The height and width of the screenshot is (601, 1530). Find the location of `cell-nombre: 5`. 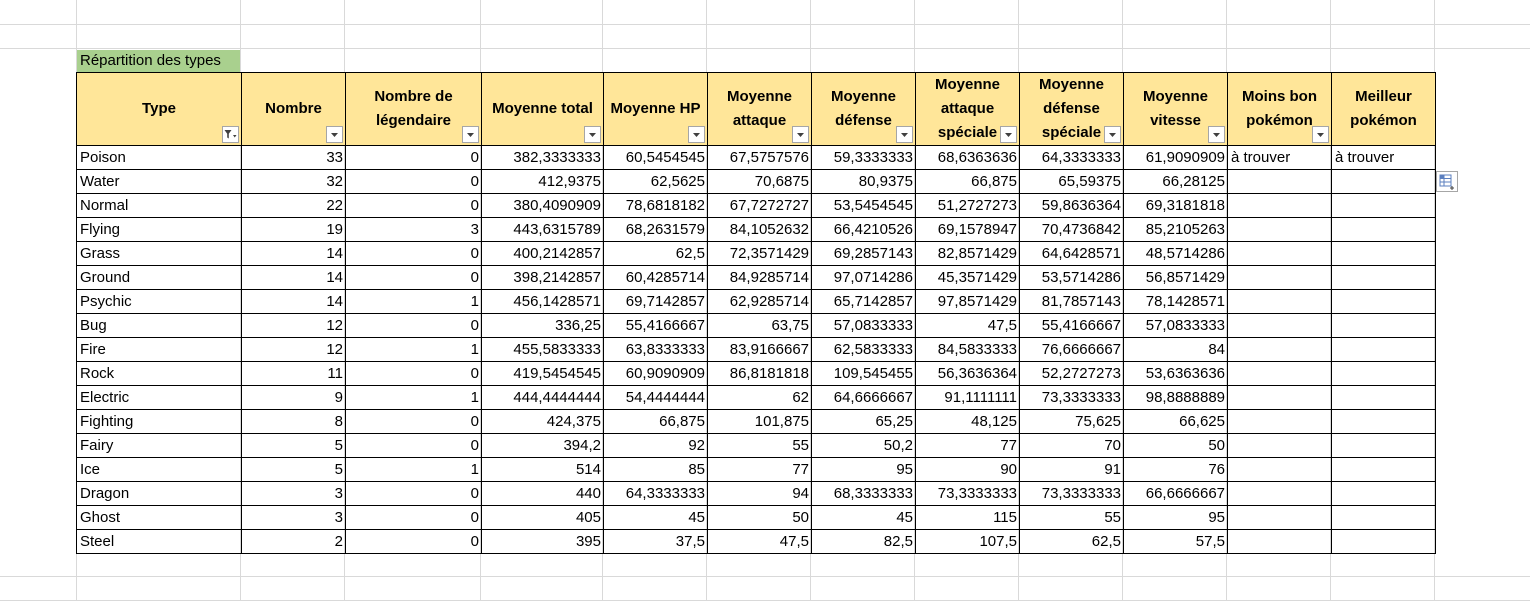

cell-nombre: 5 is located at coordinates (293, 469).